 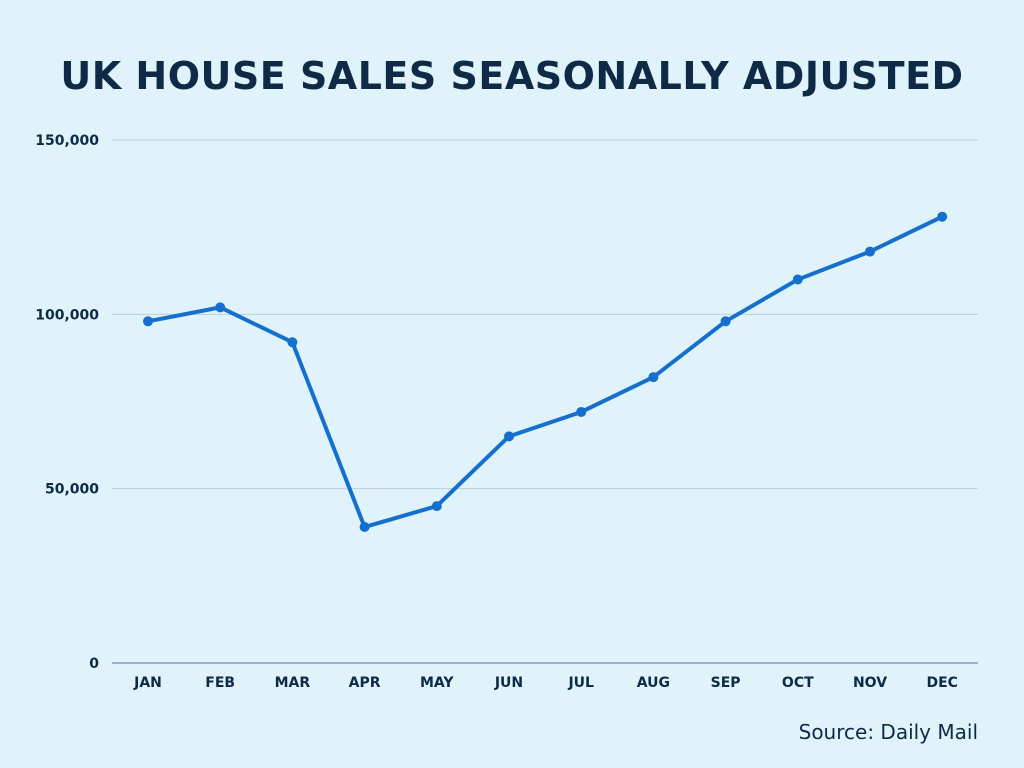 I want to click on x-tick-label: MAR, so click(x=293, y=683).